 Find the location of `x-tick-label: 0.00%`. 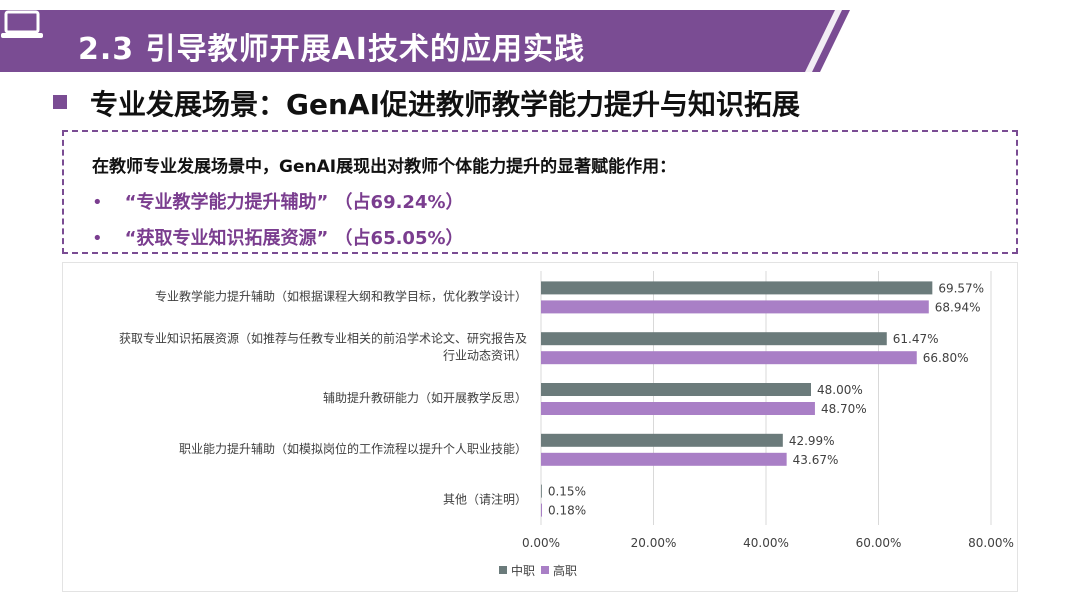

x-tick-label: 0.00% is located at coordinates (541, 543).